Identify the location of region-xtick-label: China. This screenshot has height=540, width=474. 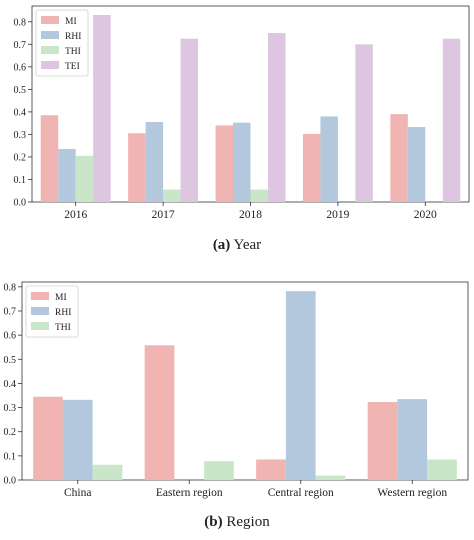
(77, 493).